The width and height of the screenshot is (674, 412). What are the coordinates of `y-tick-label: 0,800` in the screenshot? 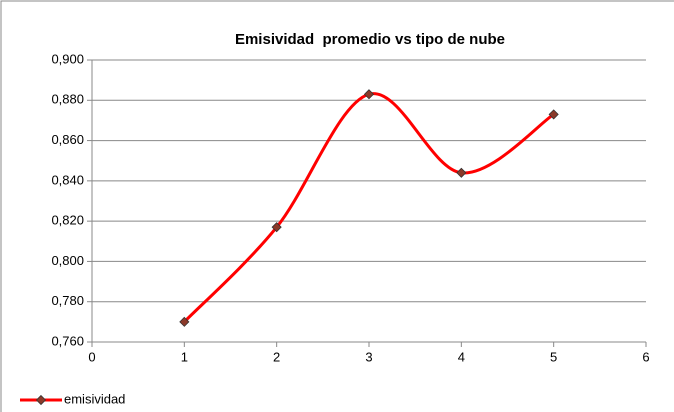 It's located at (67, 260).